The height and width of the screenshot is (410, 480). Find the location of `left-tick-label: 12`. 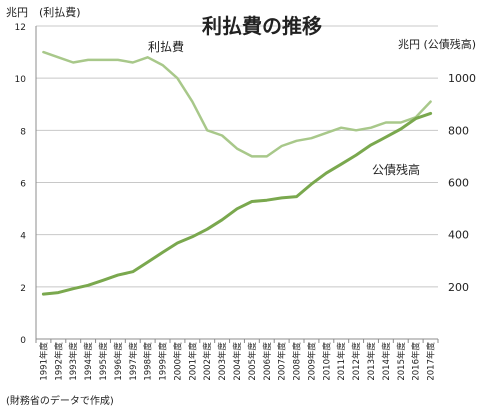

left-tick-label: 12 is located at coordinates (20, 28).